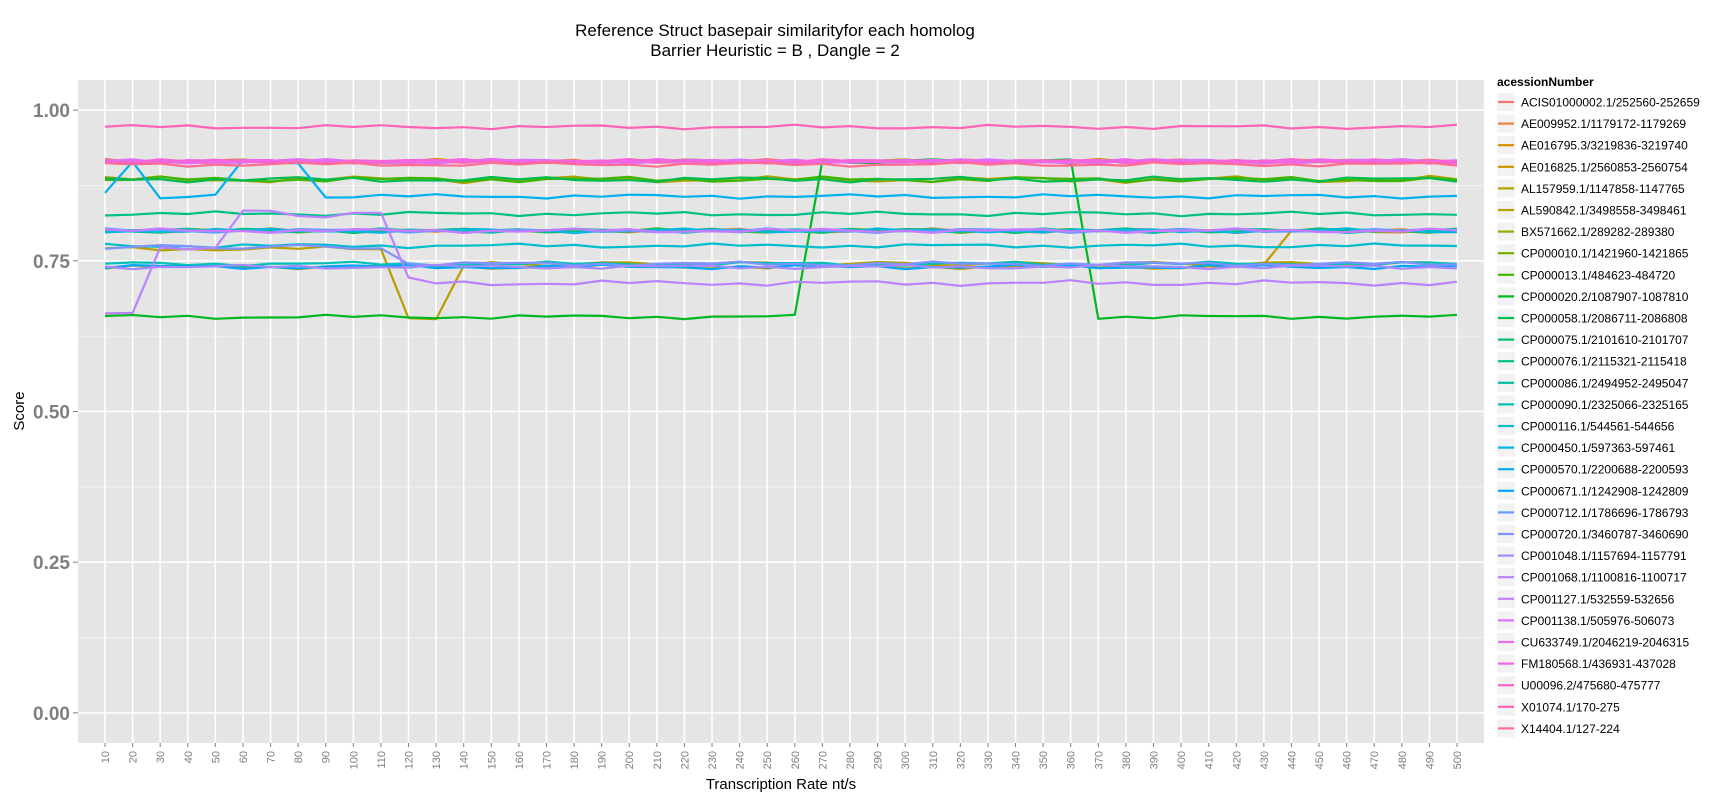  Describe the element at coordinates (1604, 167) in the screenshot. I see `legend-entry-label: AE016825.1/2560853-2560754` at that location.